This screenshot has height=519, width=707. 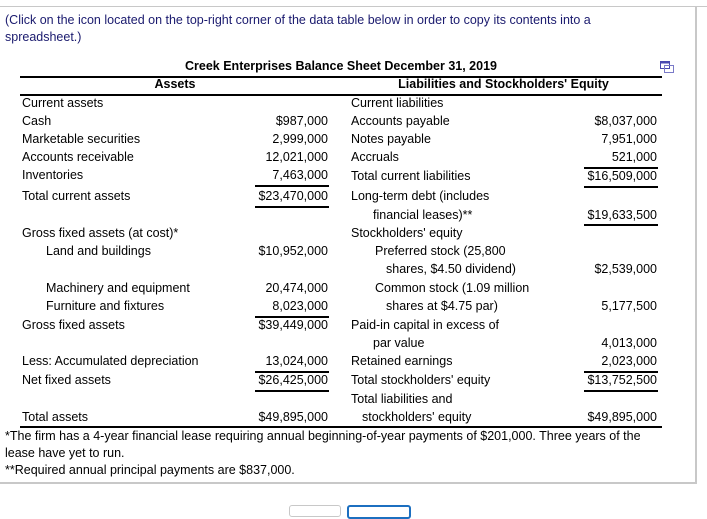 I want to click on top-divider, so click(x=353, y=6).